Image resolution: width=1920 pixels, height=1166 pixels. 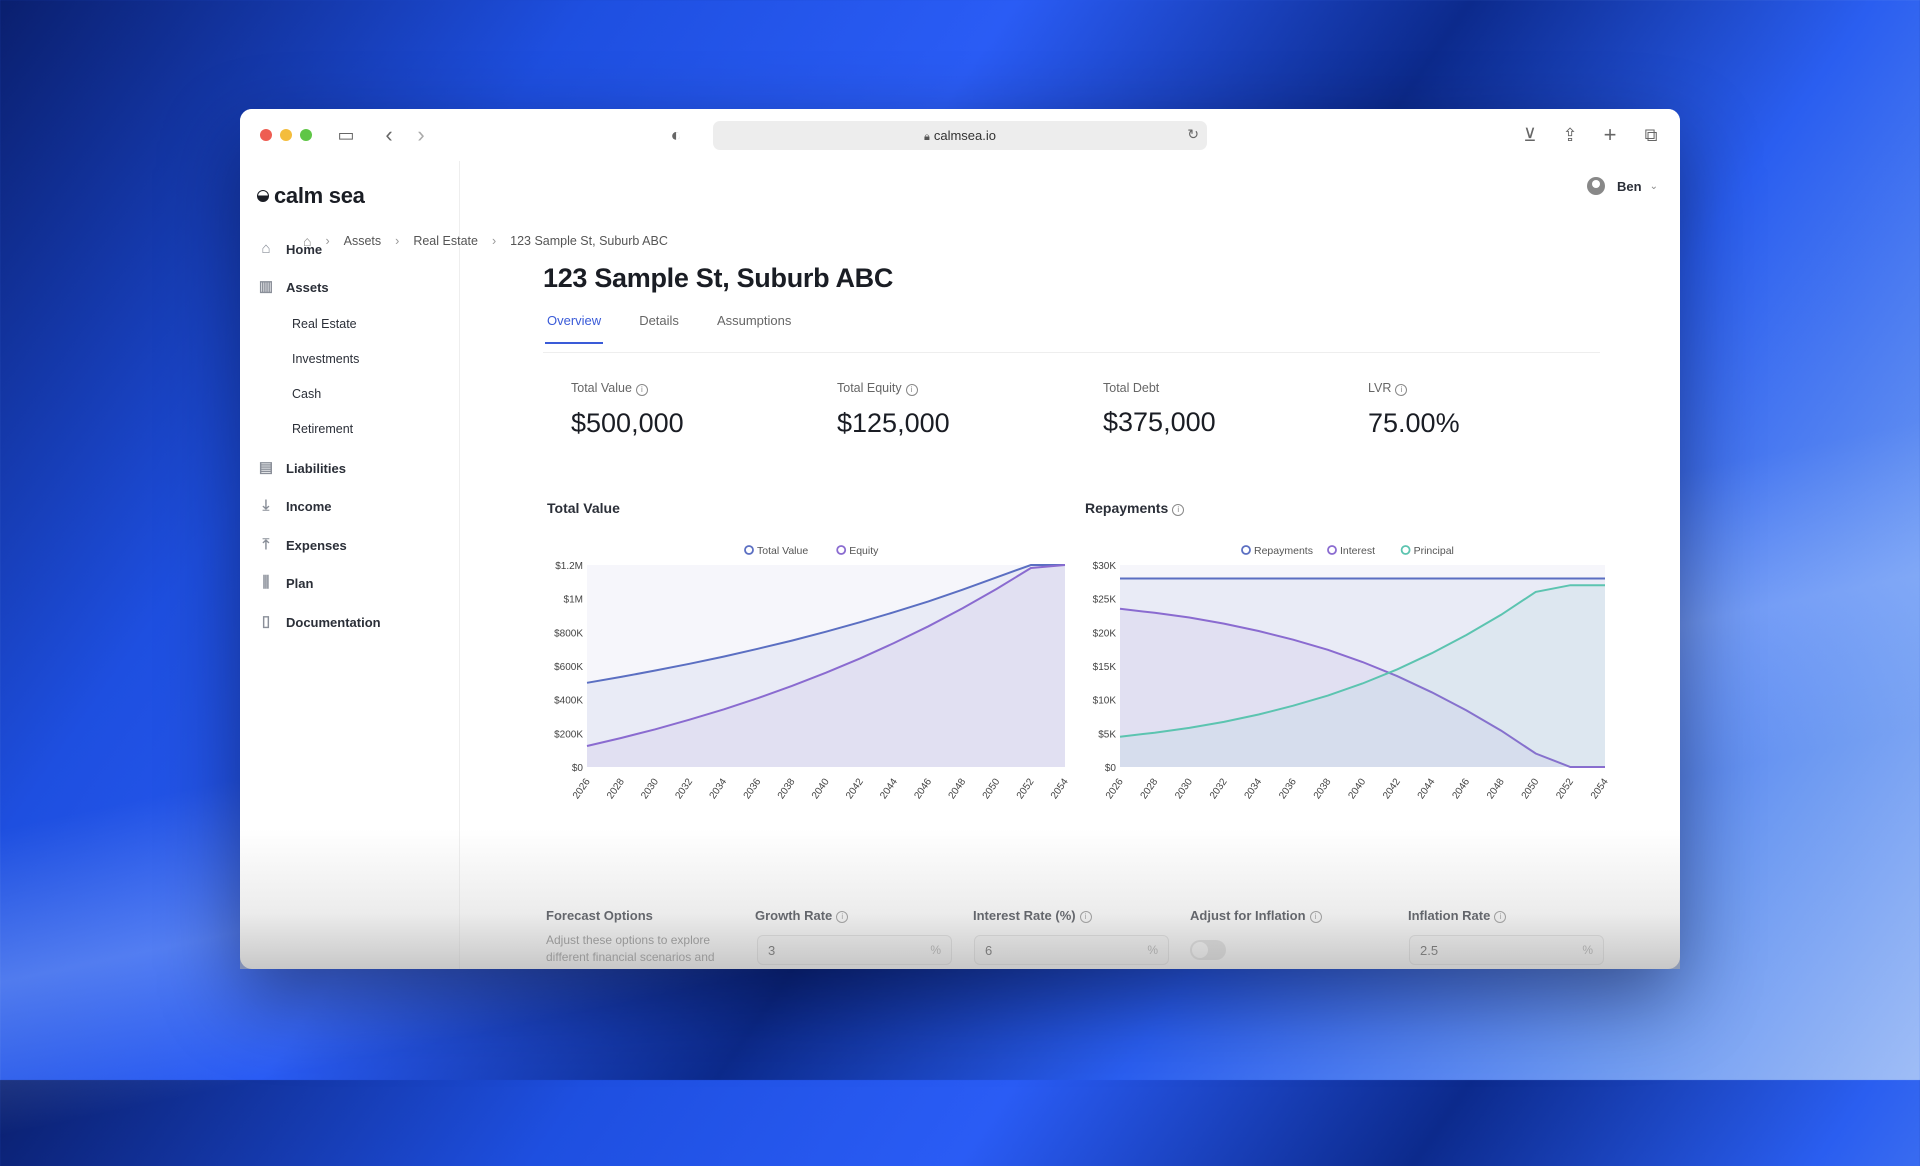 I want to click on sidebar-subitem-retirement: Retirement, so click(x=323, y=429).